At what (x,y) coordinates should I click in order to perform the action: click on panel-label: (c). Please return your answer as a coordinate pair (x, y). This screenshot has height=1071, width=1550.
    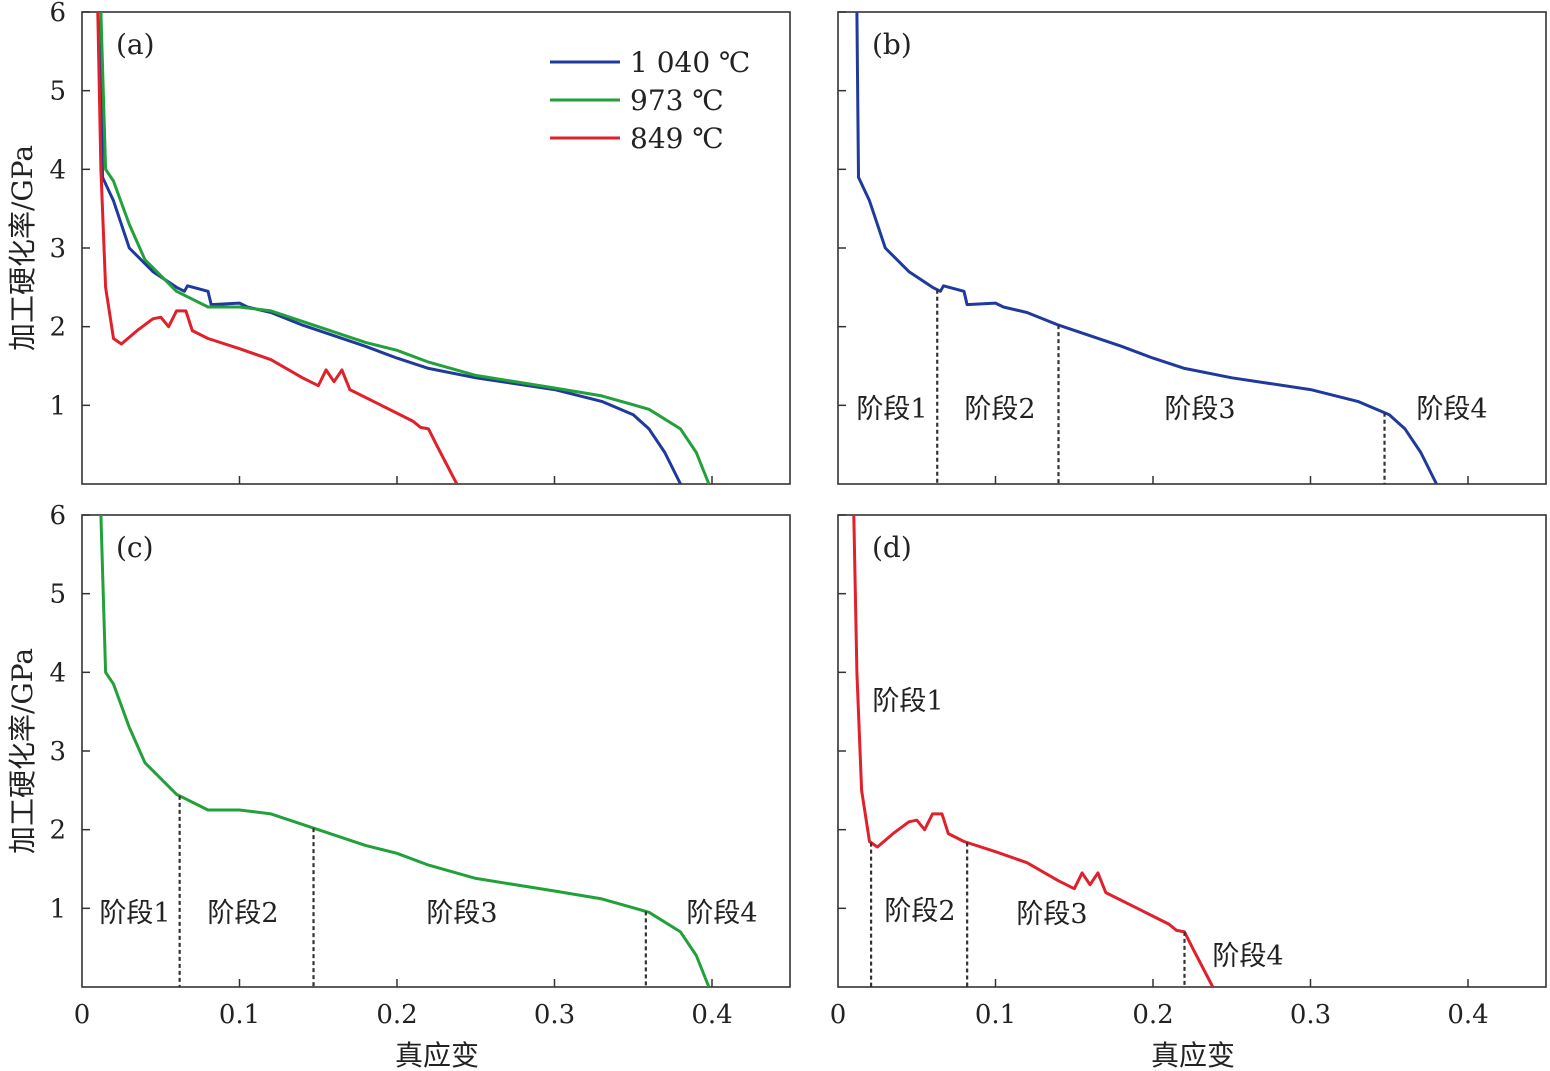
    Looking at the image, I should click on (135, 547).